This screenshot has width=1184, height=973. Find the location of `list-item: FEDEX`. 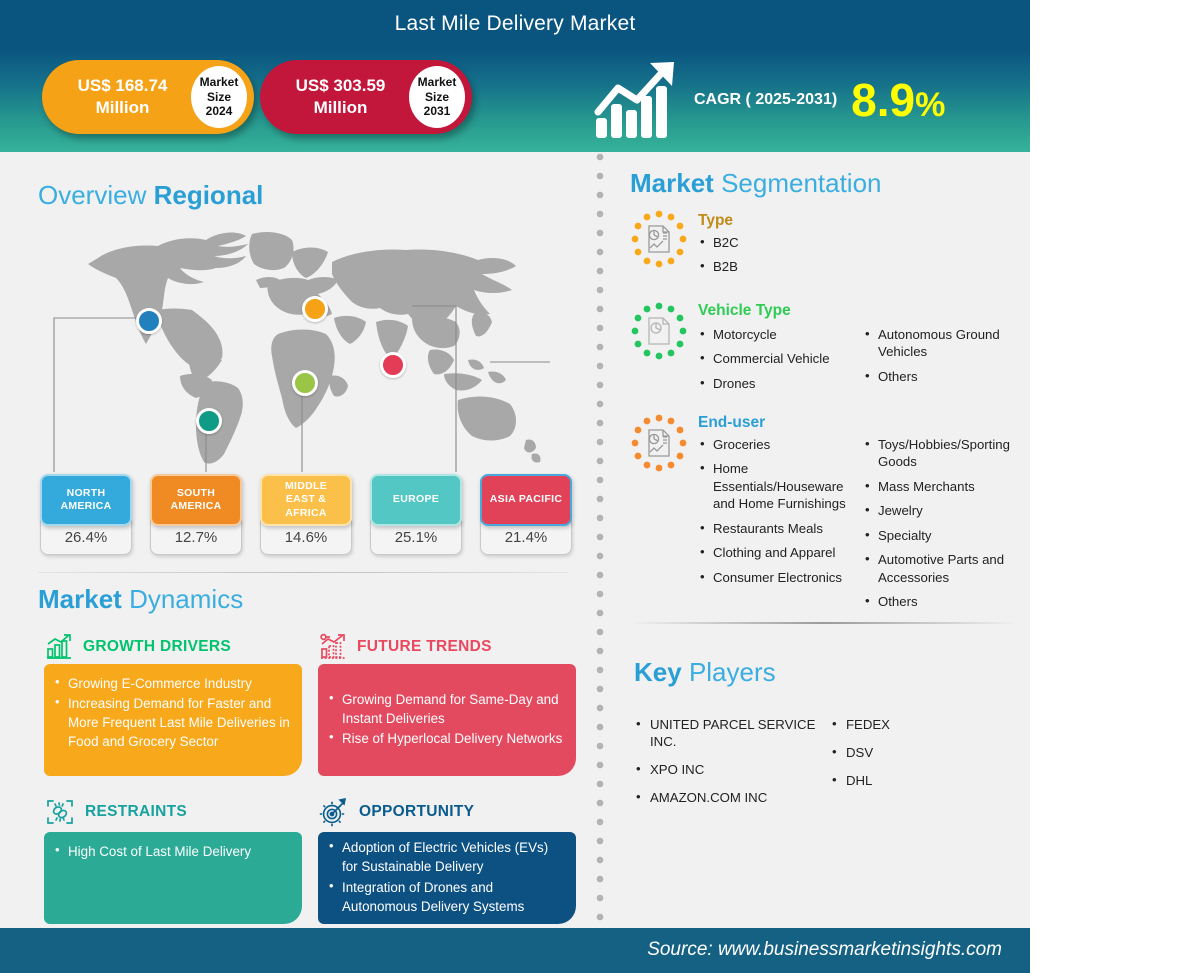

list-item: FEDEX is located at coordinates (915, 724).